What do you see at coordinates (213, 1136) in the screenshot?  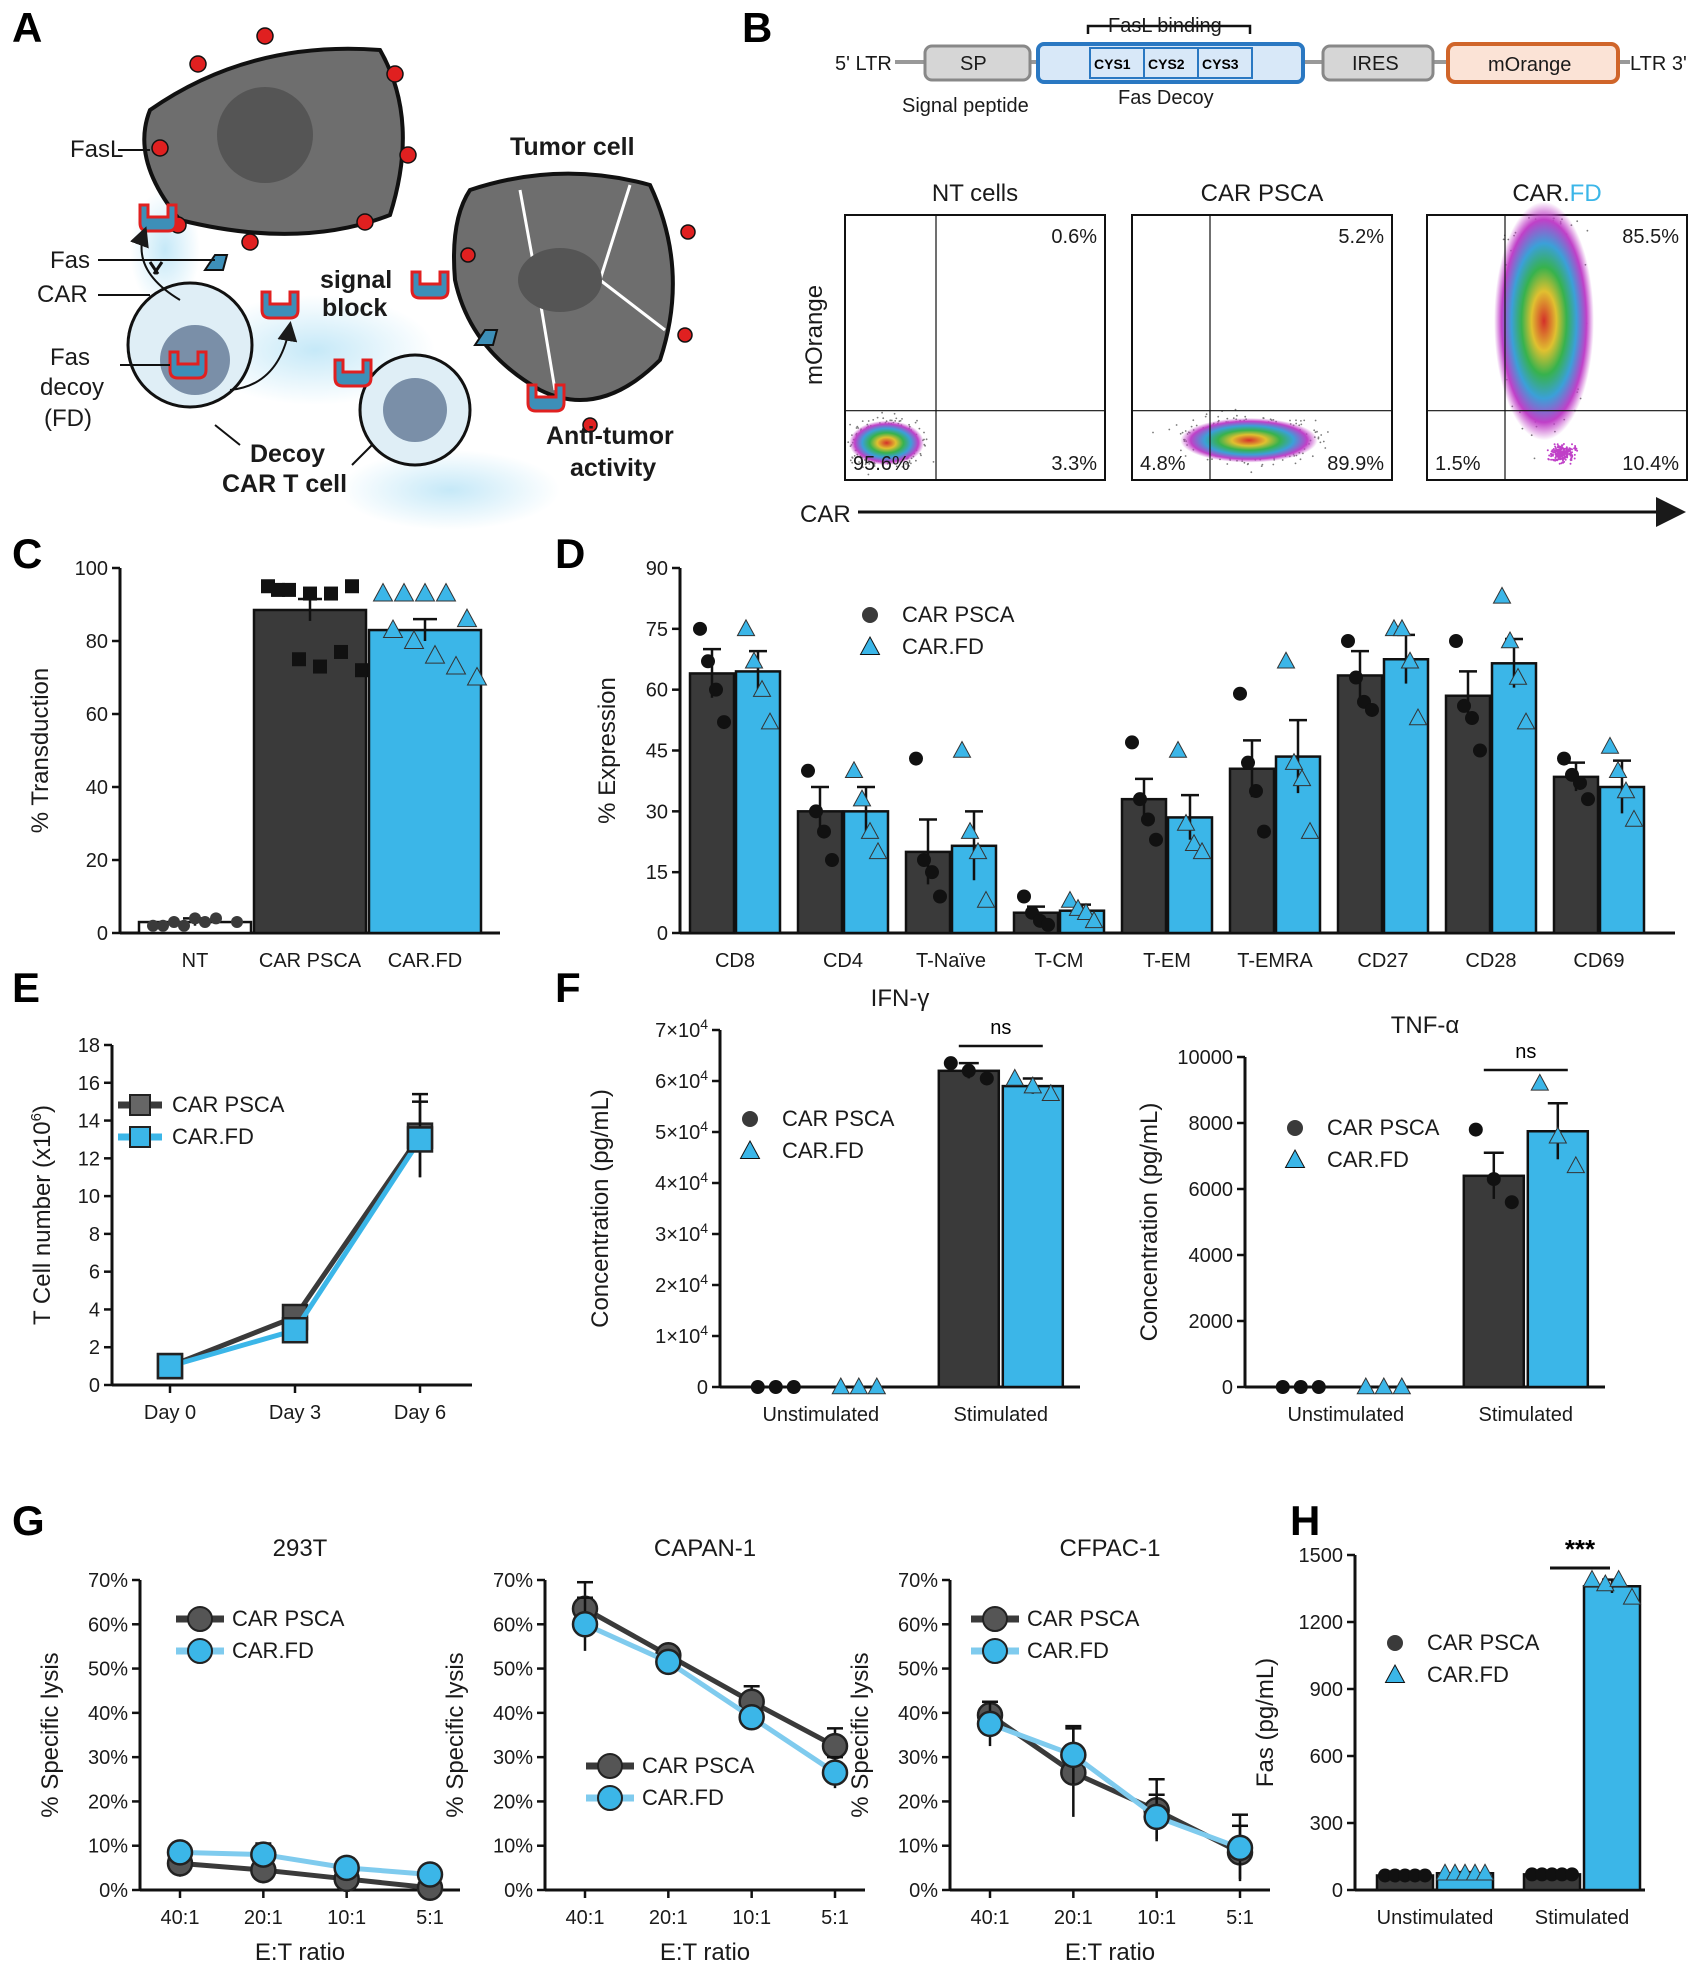 I see `legend-label: CAR.FD` at bounding box center [213, 1136].